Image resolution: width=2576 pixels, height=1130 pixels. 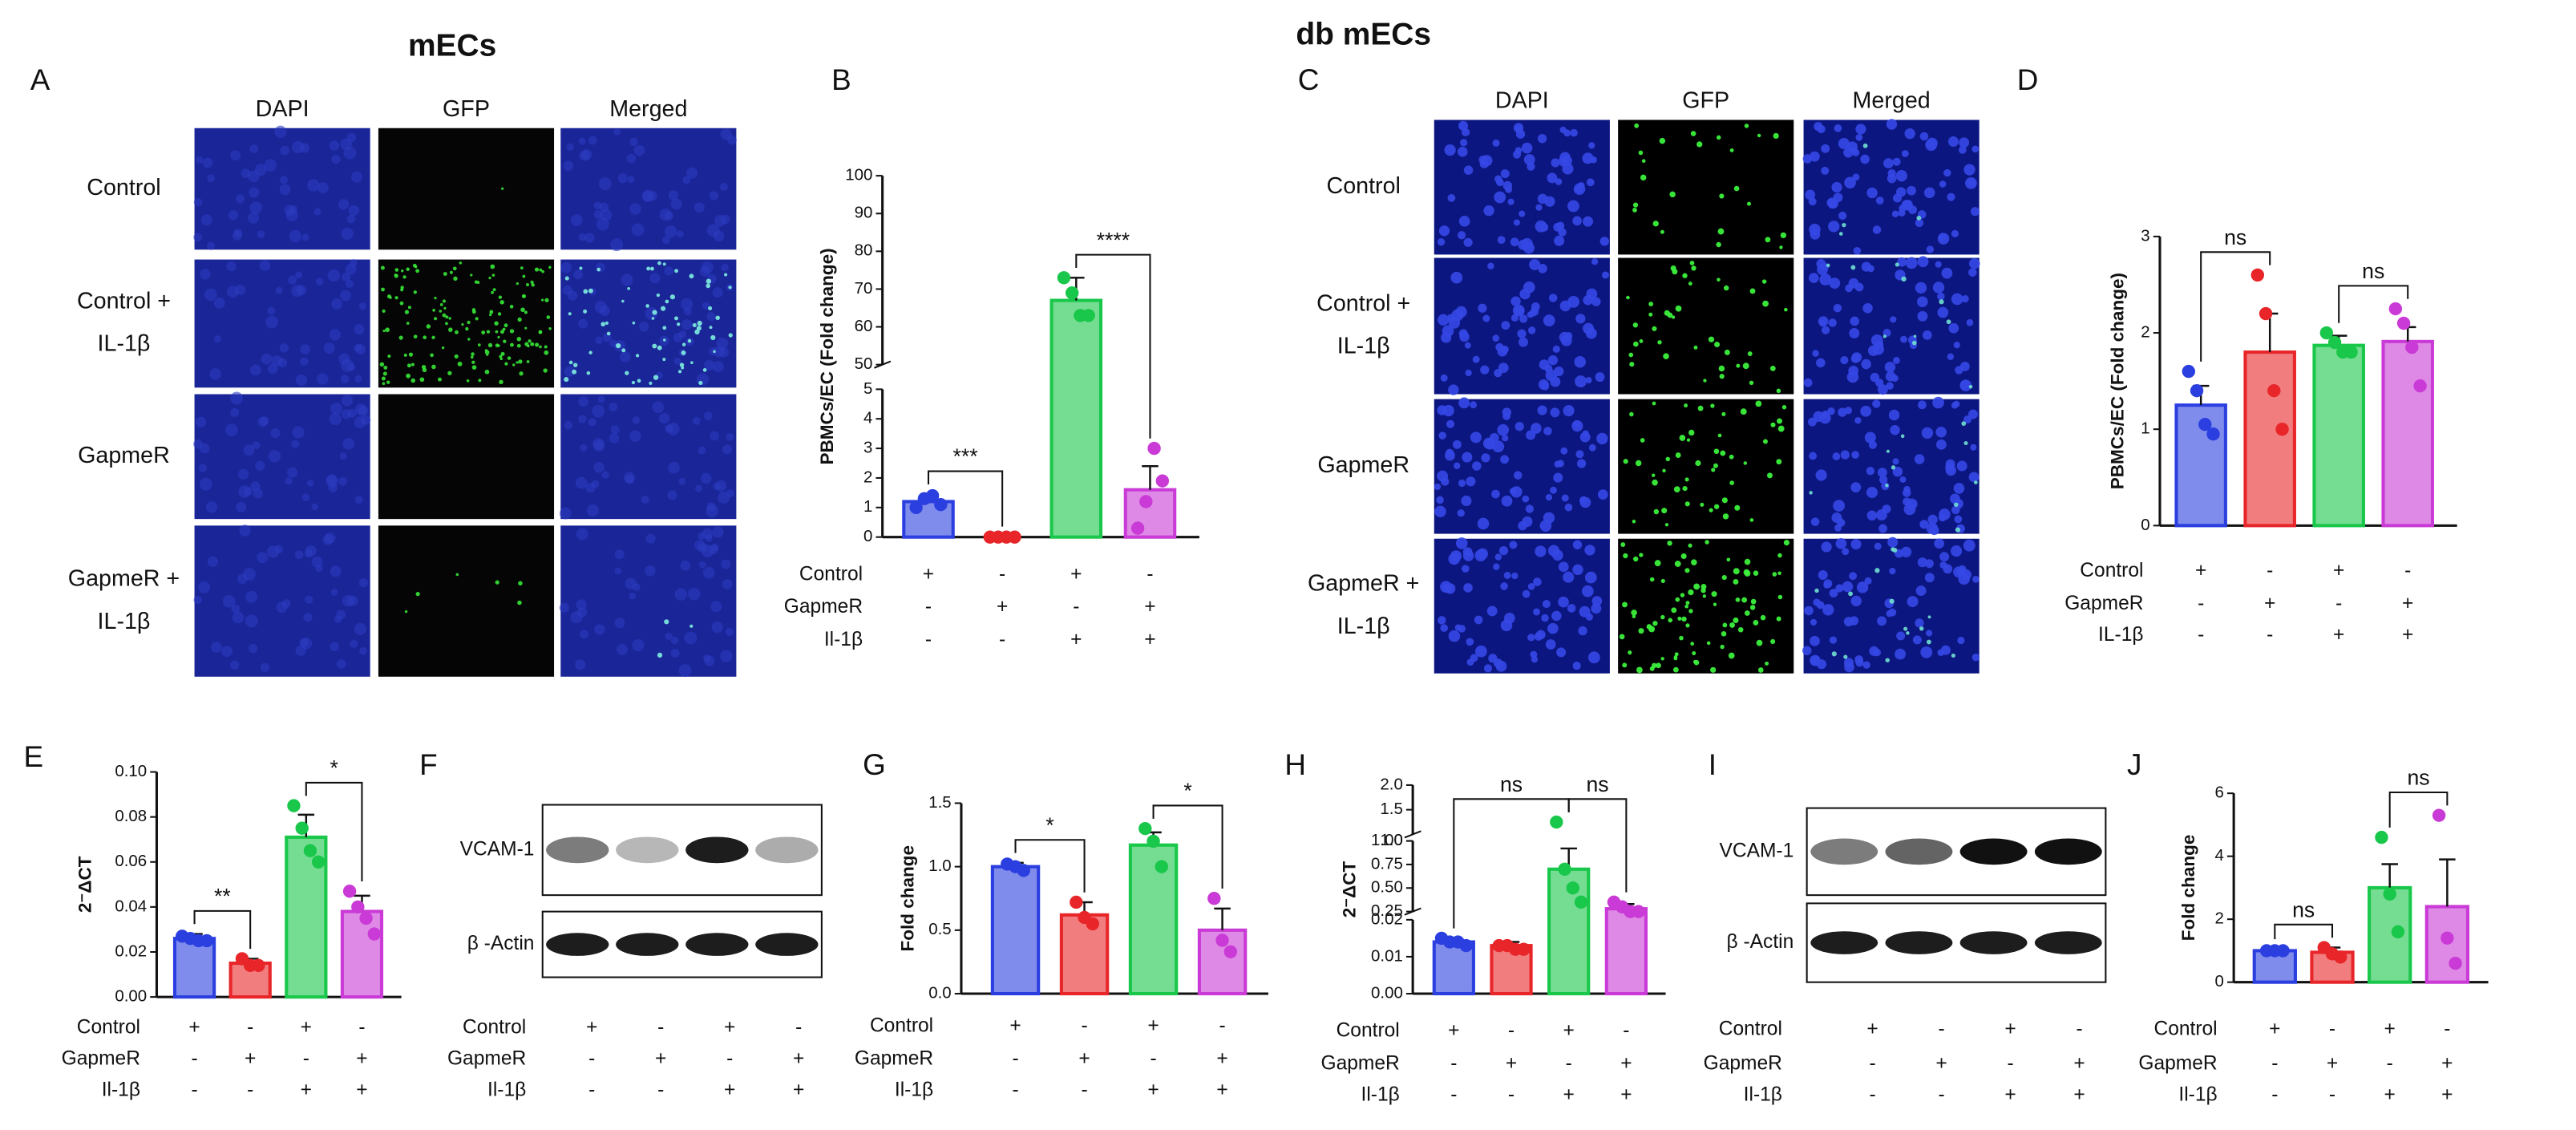 I want to click on error-bar, so click(x=1222, y=918).